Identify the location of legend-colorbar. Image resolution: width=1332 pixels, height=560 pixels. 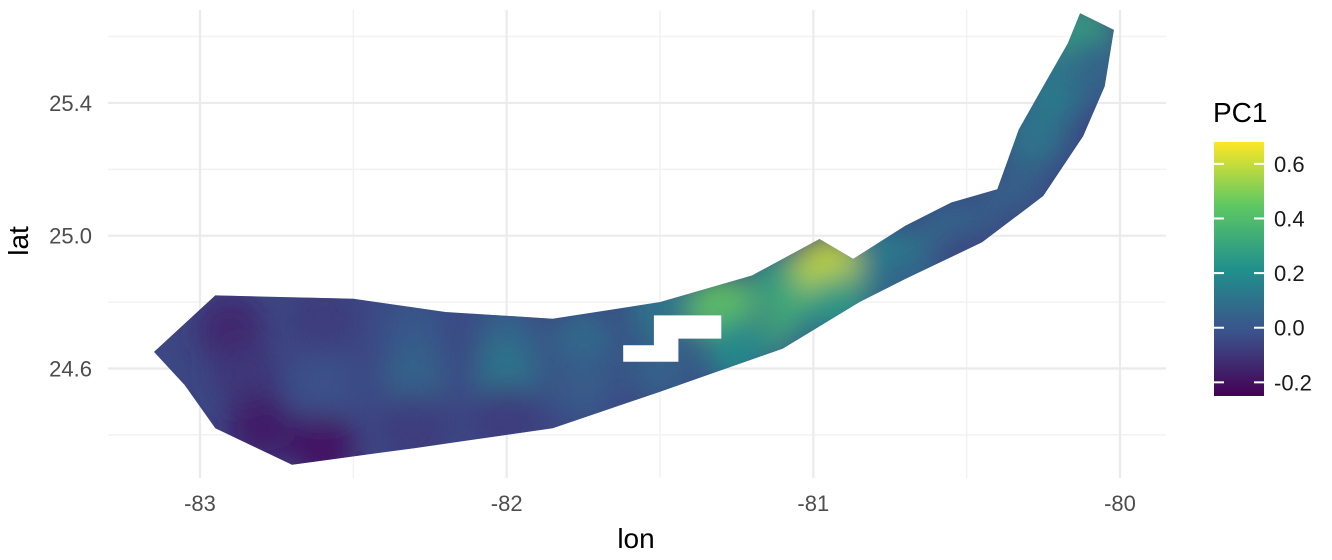
(1239, 269).